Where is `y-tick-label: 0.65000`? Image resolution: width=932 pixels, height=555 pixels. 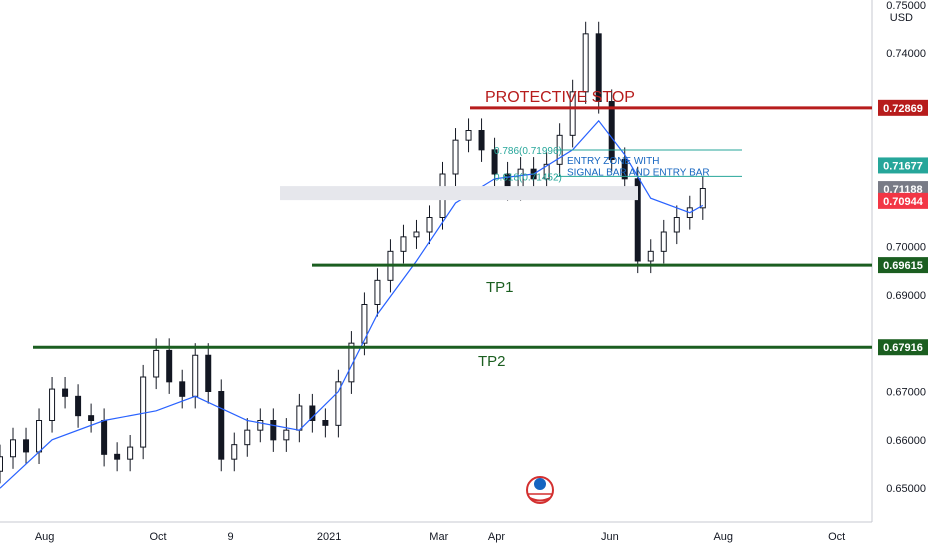
y-tick-label: 0.65000 is located at coordinates (906, 489).